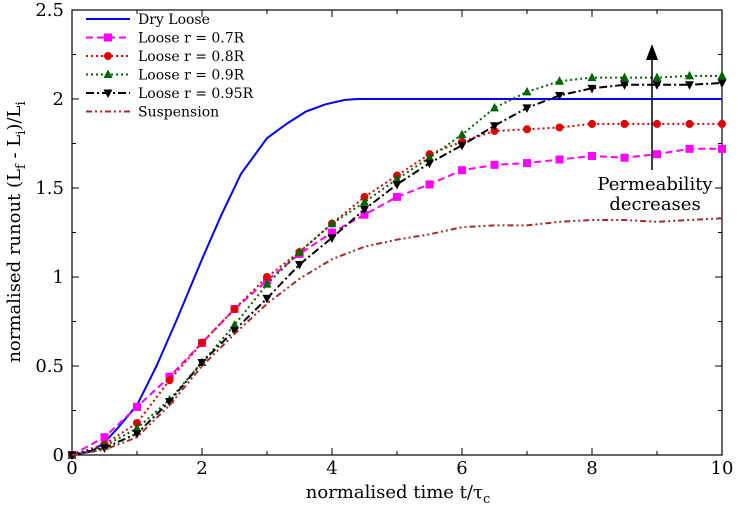 Image resolution: width=738 pixels, height=506 pixels. I want to click on legend-item-loose-r-0-8r: Loose r = 0.8R, so click(165, 57).